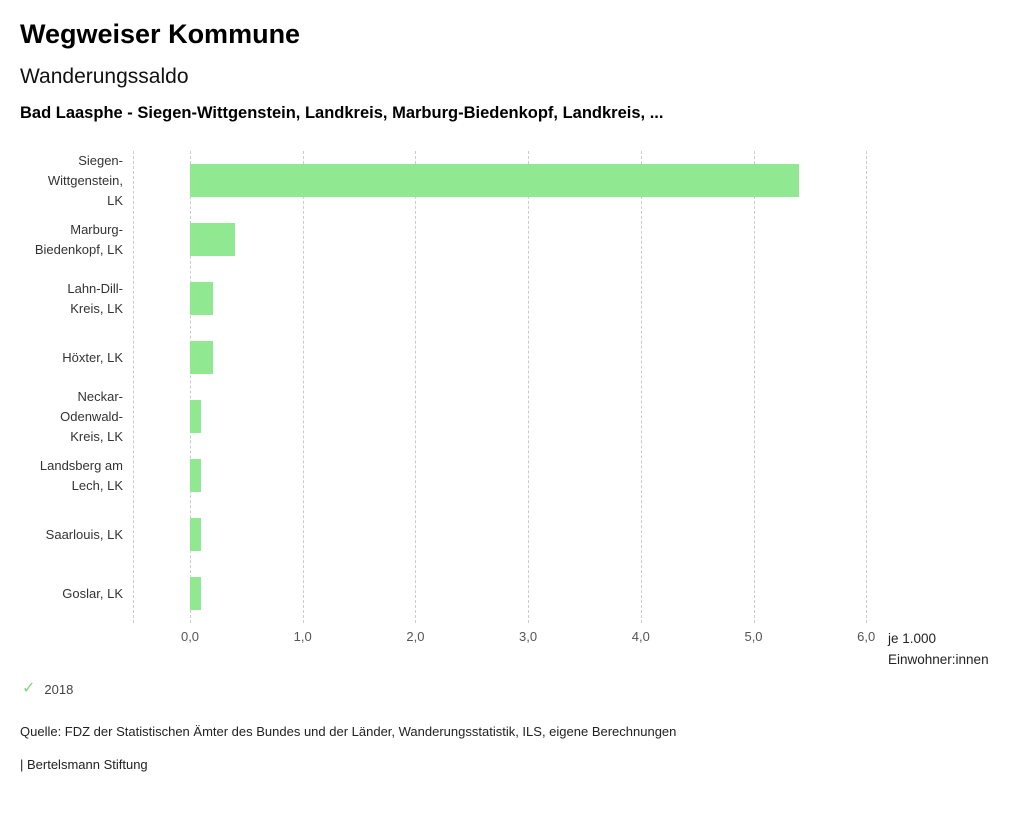  I want to click on page-title: Wegweiser Kommune, so click(160, 34).